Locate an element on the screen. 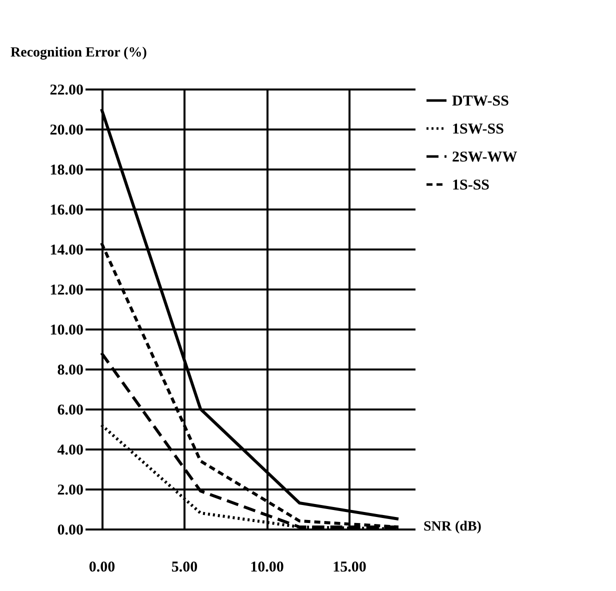  y-tick-label: 14.00 is located at coordinates (67, 250).